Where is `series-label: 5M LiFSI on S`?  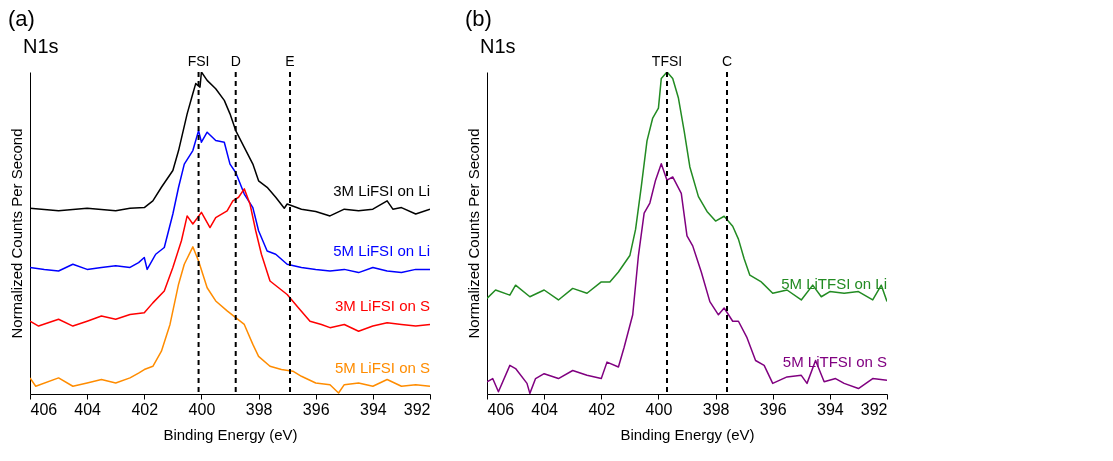
series-label: 5M LiFSI on S is located at coordinates (382, 368).